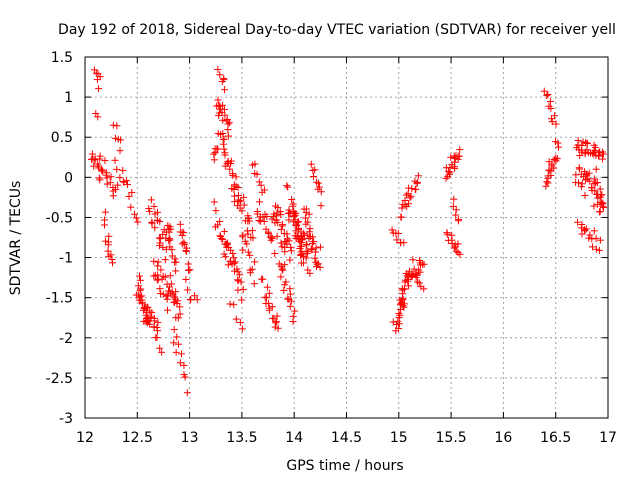 This screenshot has height=485, width=640. What do you see at coordinates (344, 466) in the screenshot?
I see `x-axis-label: GPS time / hours` at bounding box center [344, 466].